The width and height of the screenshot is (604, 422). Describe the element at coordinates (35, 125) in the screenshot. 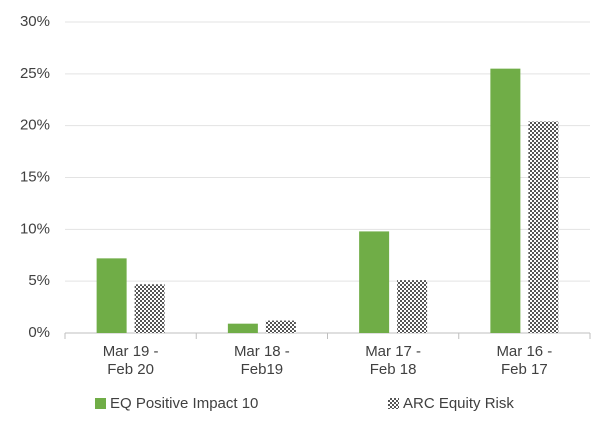

I see `y-tick-label: 20%` at that location.